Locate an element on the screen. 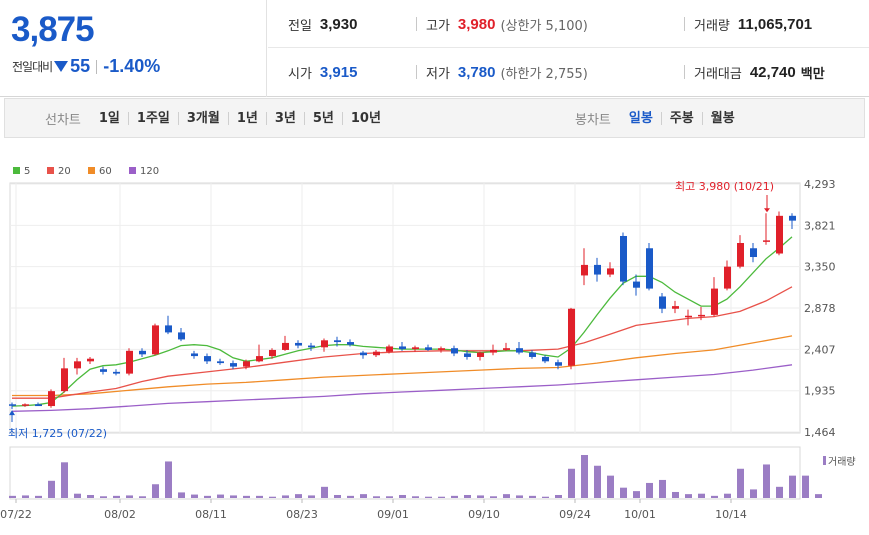 The width and height of the screenshot is (869, 535). ma60-line is located at coordinates (402, 366).